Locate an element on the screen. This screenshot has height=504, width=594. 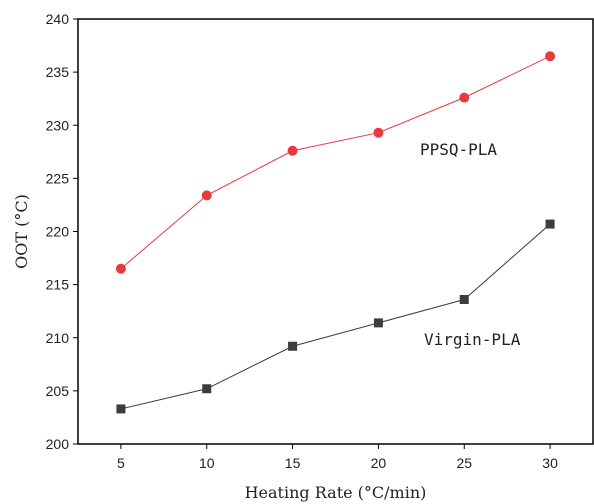
y-tick-label: 215 is located at coordinates (58, 285).